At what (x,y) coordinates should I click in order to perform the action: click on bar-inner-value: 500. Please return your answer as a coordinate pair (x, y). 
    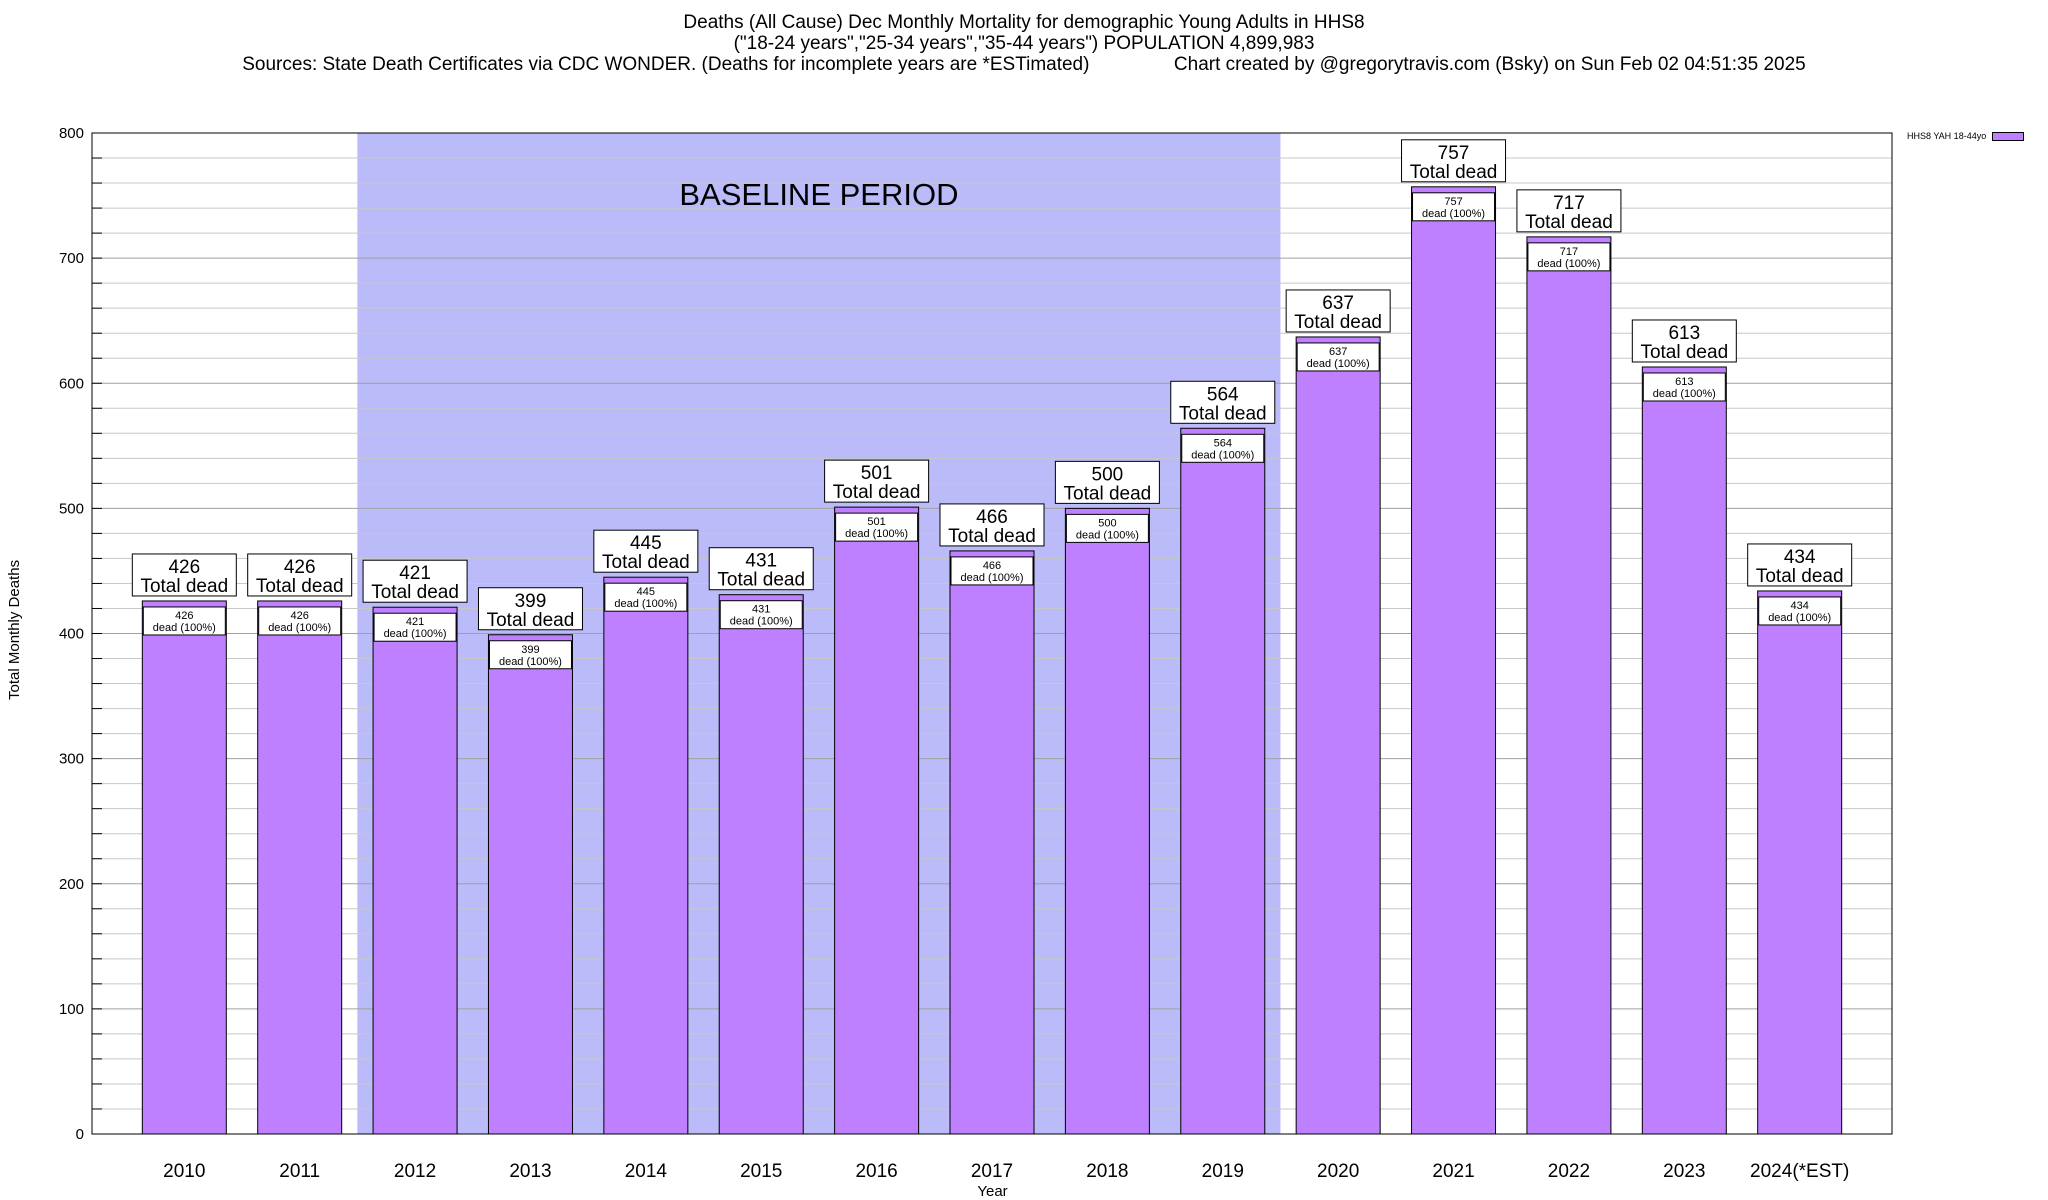
    Looking at the image, I should click on (1107, 523).